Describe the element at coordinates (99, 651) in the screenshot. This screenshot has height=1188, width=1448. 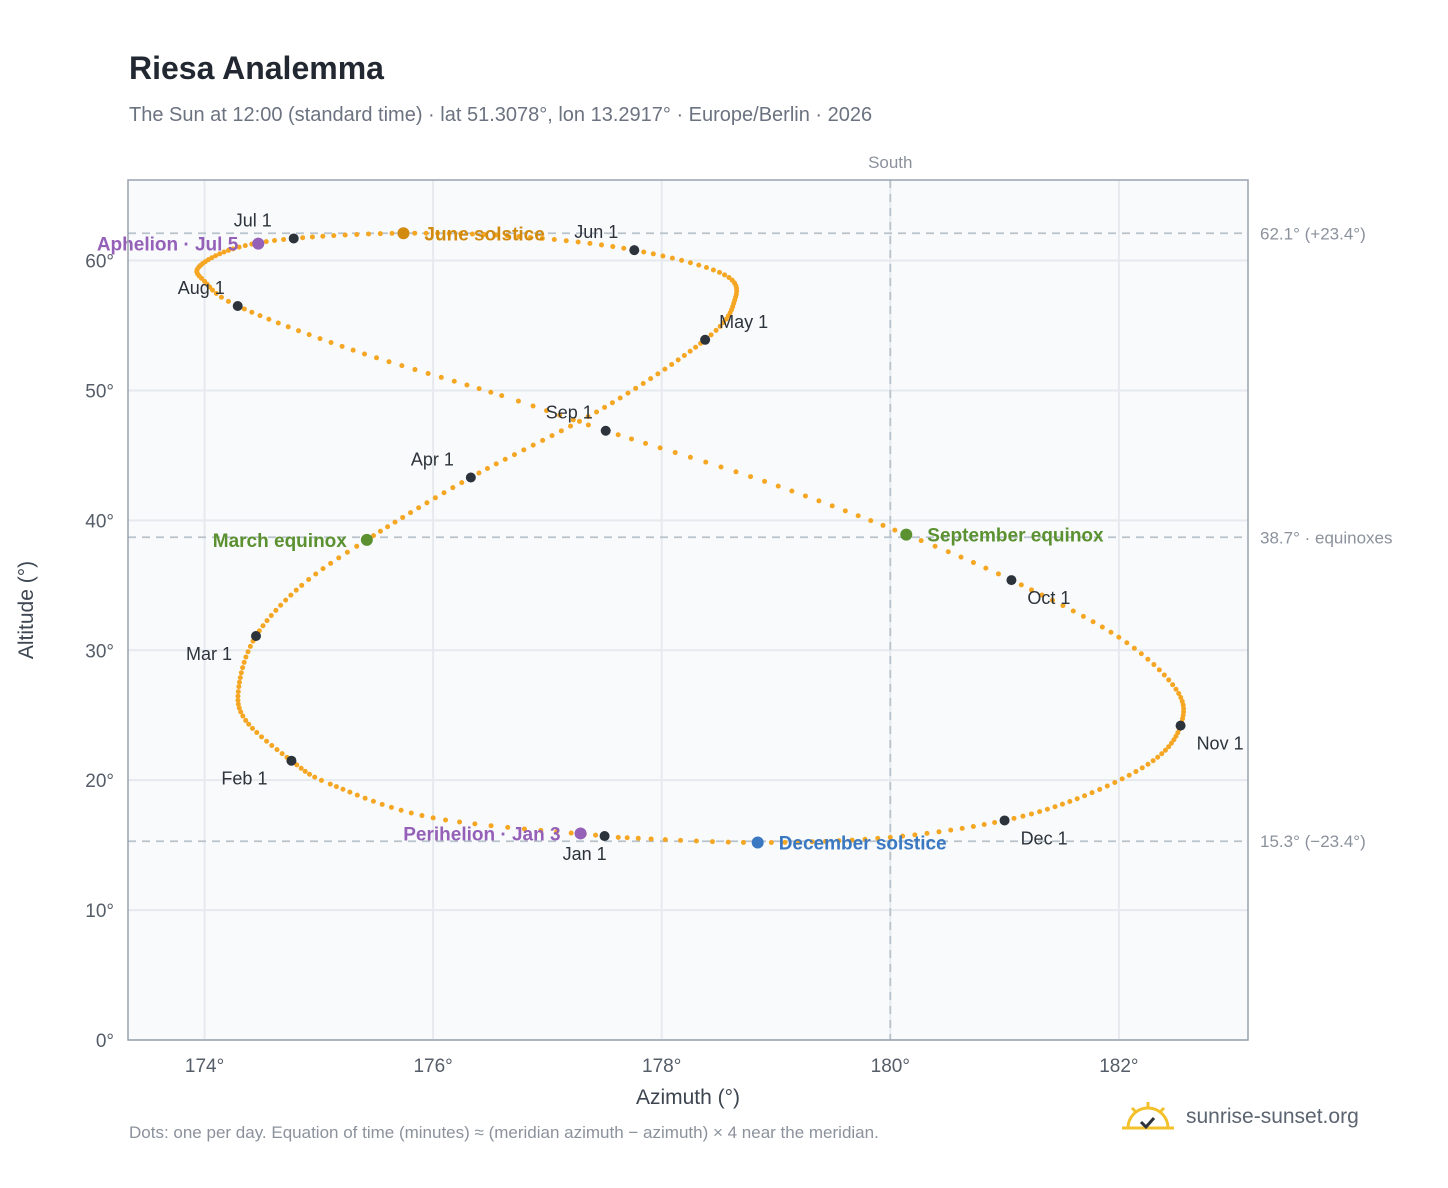
I see `y-tick-label: 30°` at that location.